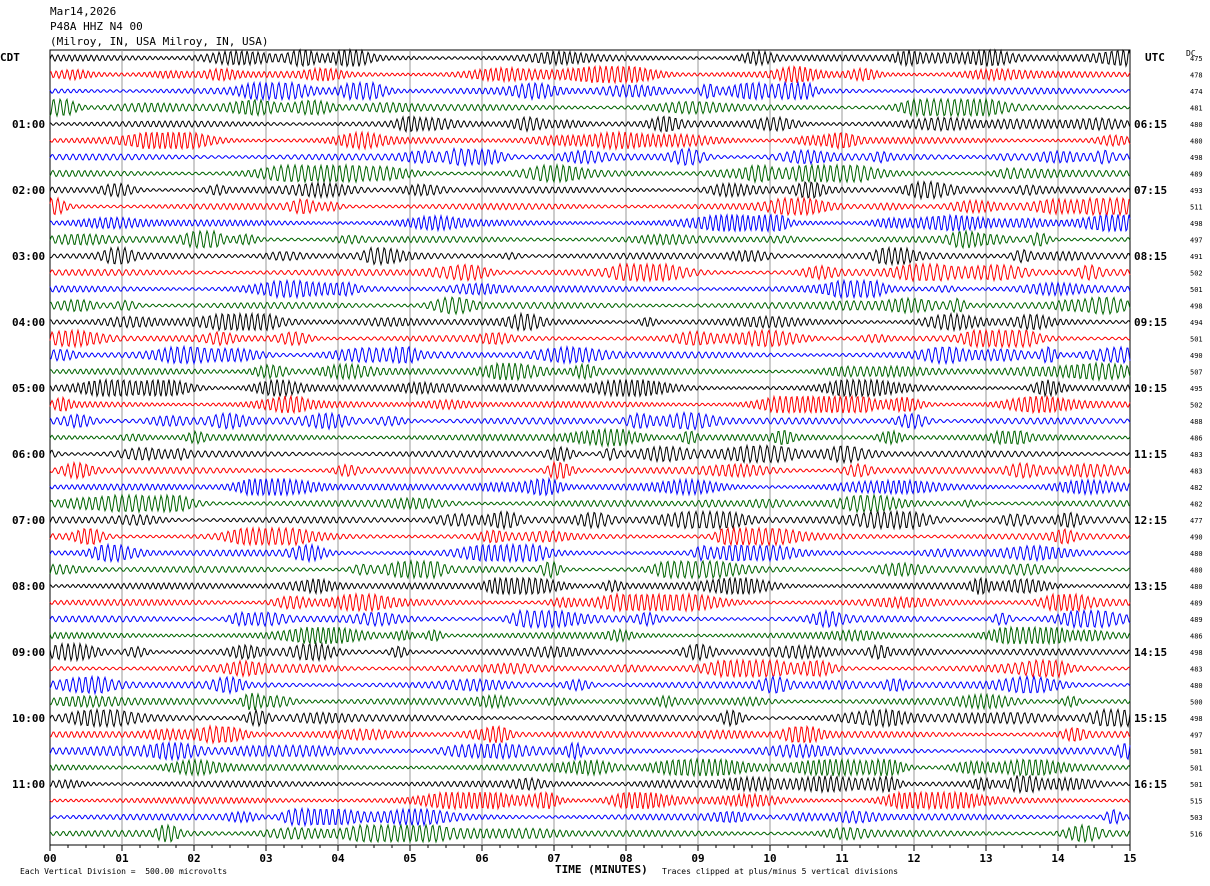  I want to click on right-time-label: 09:15, so click(1150, 322).